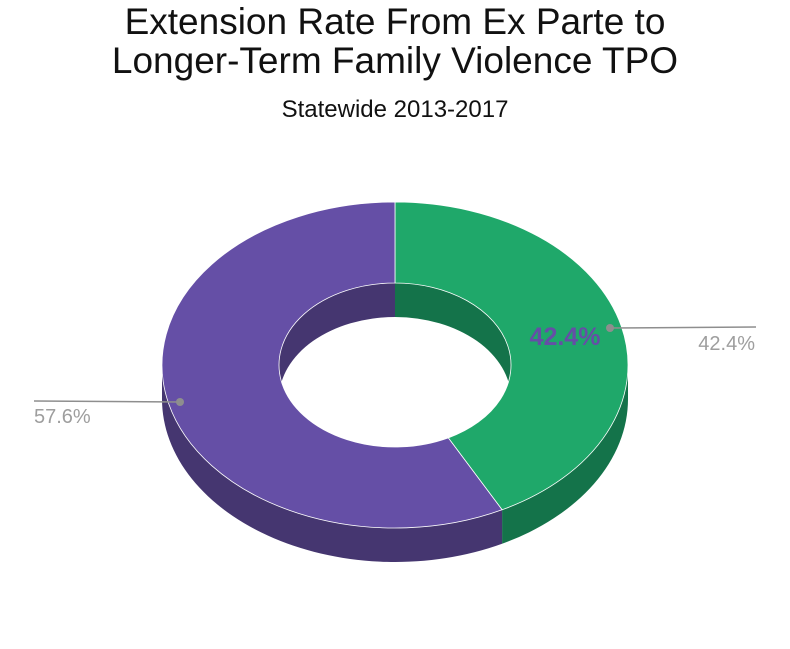 The width and height of the screenshot is (790, 649). I want to click on chart-title-line-2: Longer-Term Family Violence TPO, so click(395, 60).